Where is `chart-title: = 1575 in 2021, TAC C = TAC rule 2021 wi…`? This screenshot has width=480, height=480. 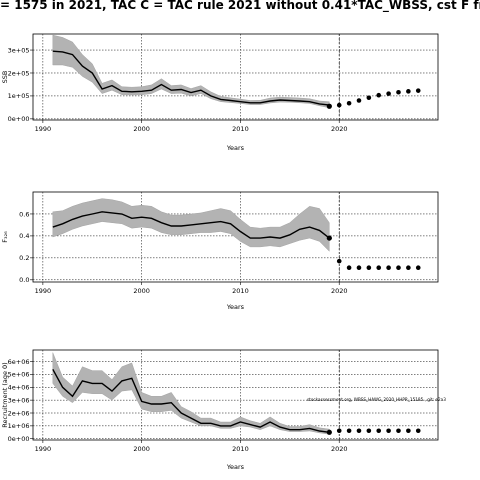
chart-title: = 1575 in 2021, TAC C = TAC rule 2021 wi… is located at coordinates (240, 6).